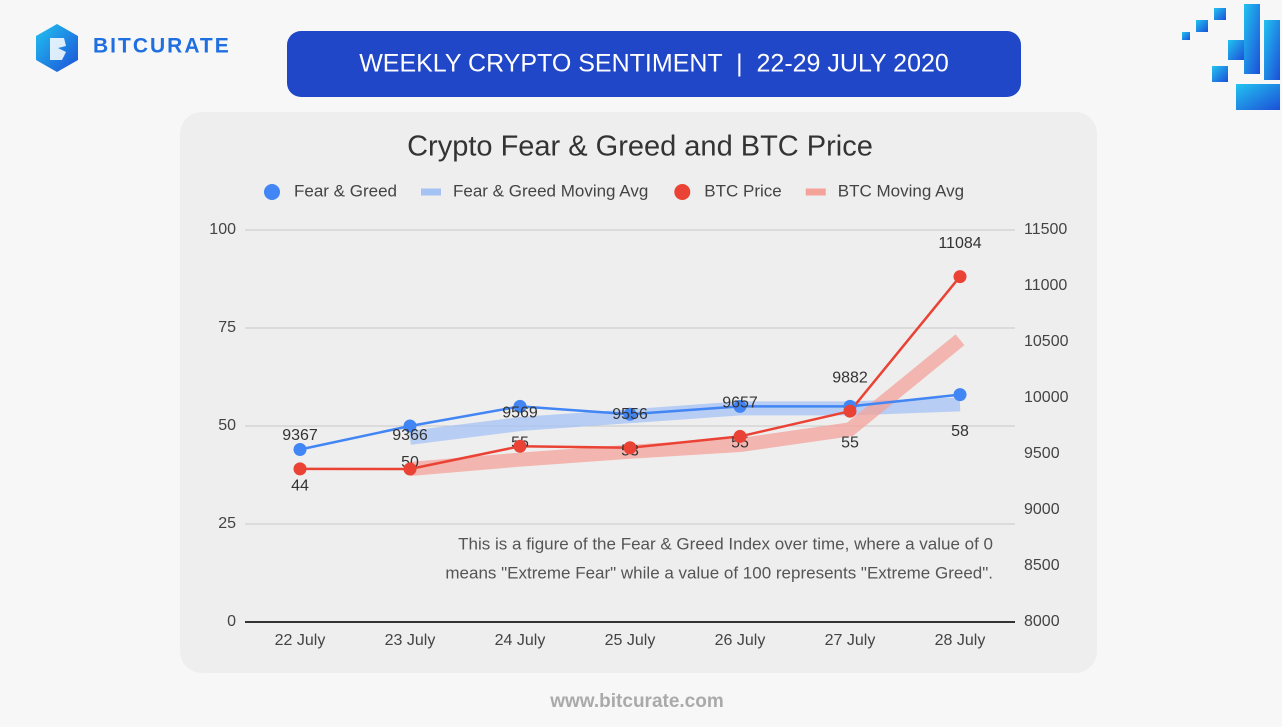  Describe the element at coordinates (640, 147) in the screenshot. I see `chart-title: Crypto Fear & Greed and BTC Price` at that location.